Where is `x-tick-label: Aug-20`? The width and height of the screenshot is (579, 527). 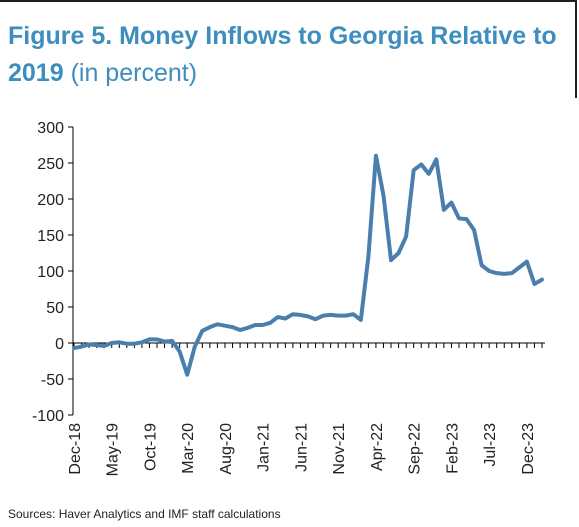
x-tick-label: Aug-20 is located at coordinates (226, 449).